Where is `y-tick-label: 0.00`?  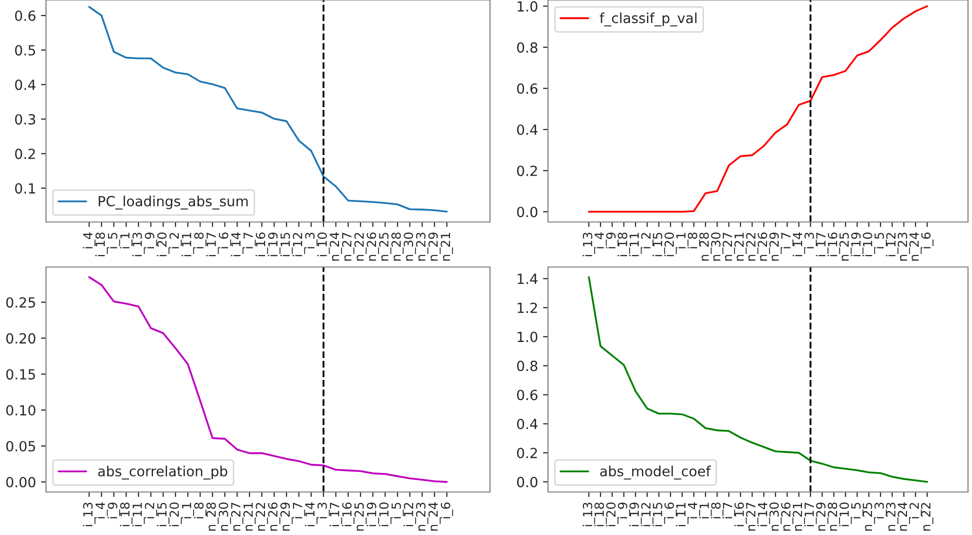
y-tick-label: 0.00 is located at coordinates (21, 482).